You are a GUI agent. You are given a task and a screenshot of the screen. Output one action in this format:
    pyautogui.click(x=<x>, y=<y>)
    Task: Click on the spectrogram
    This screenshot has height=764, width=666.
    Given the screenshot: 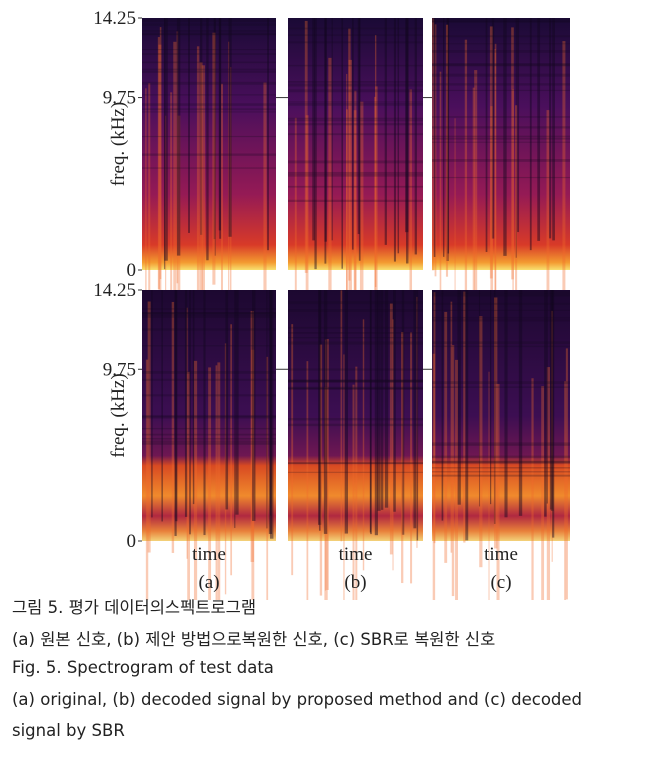 What is the action you would take?
    pyautogui.click(x=501, y=415)
    